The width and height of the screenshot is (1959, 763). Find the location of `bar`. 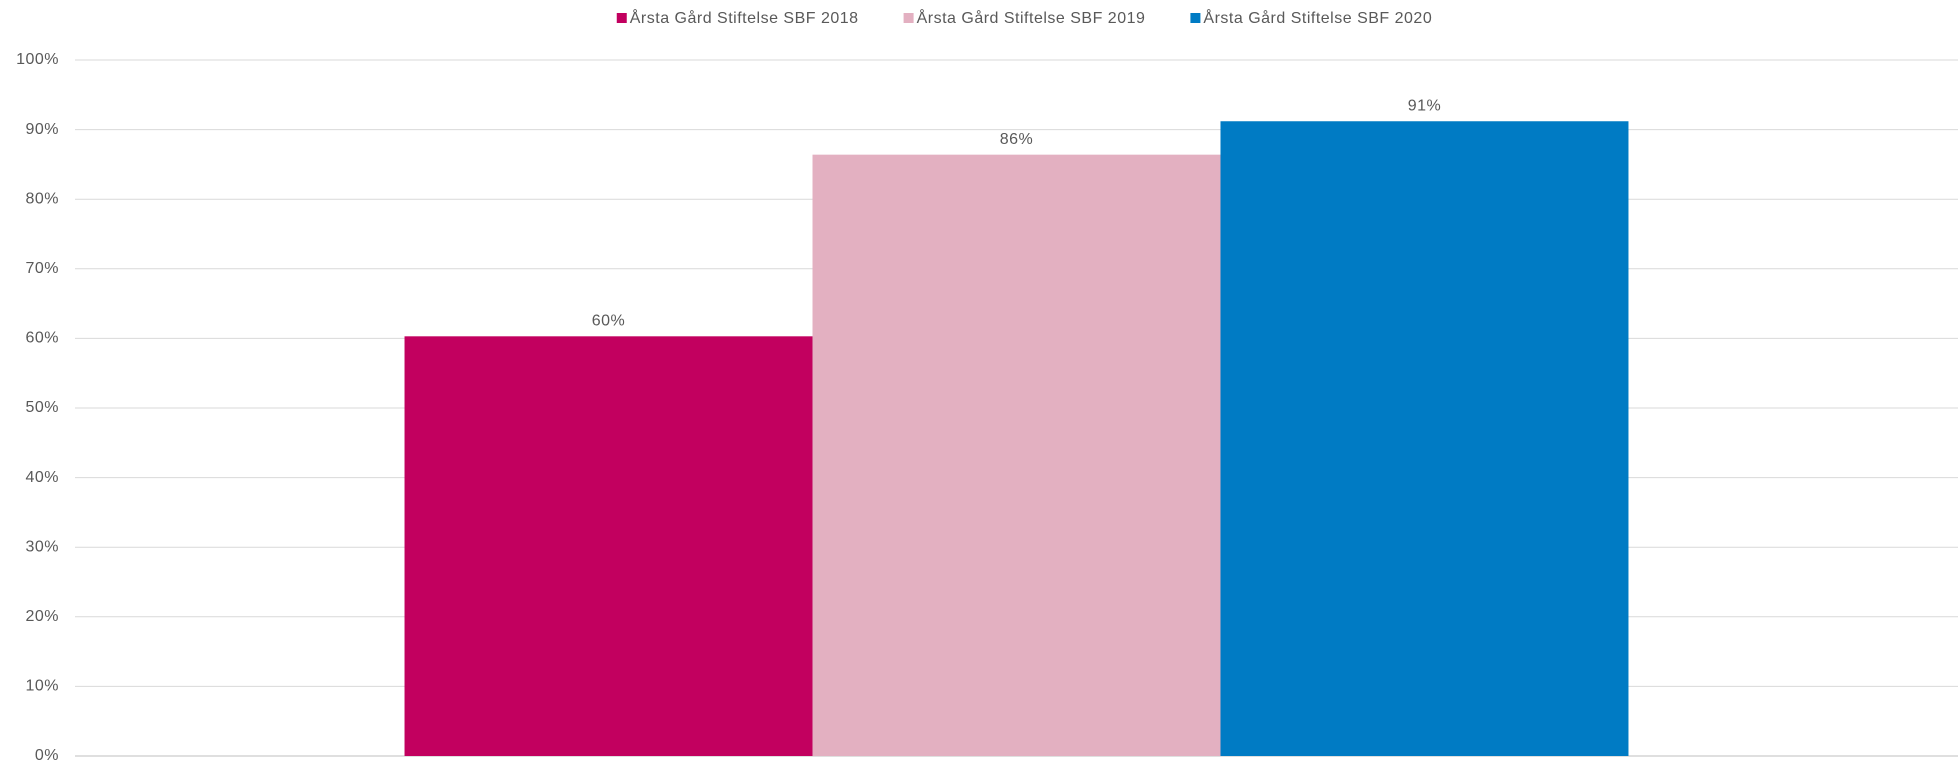

bar is located at coordinates (608, 546).